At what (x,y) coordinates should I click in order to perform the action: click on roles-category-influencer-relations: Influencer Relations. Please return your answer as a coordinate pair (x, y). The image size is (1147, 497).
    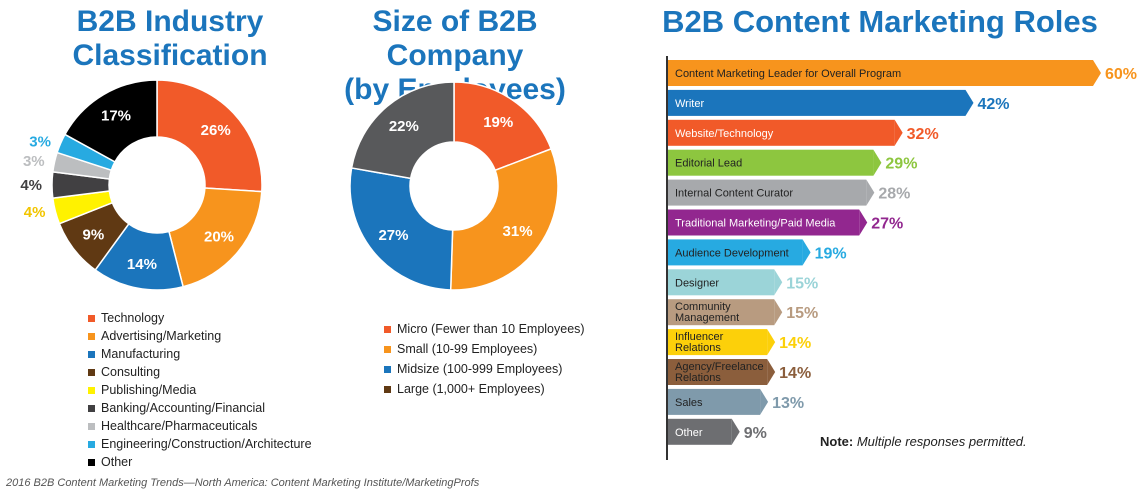
    Looking at the image, I should click on (699, 342).